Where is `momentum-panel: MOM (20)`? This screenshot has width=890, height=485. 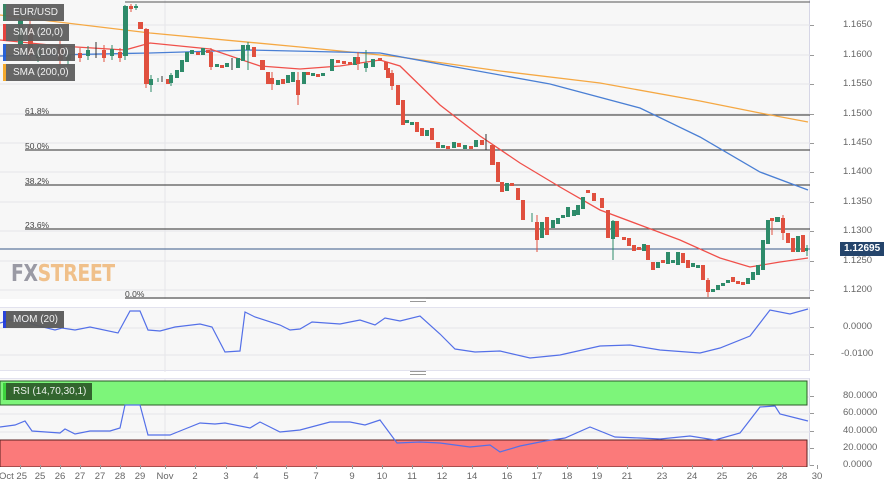
momentum-panel: MOM (20) is located at coordinates (405, 341).